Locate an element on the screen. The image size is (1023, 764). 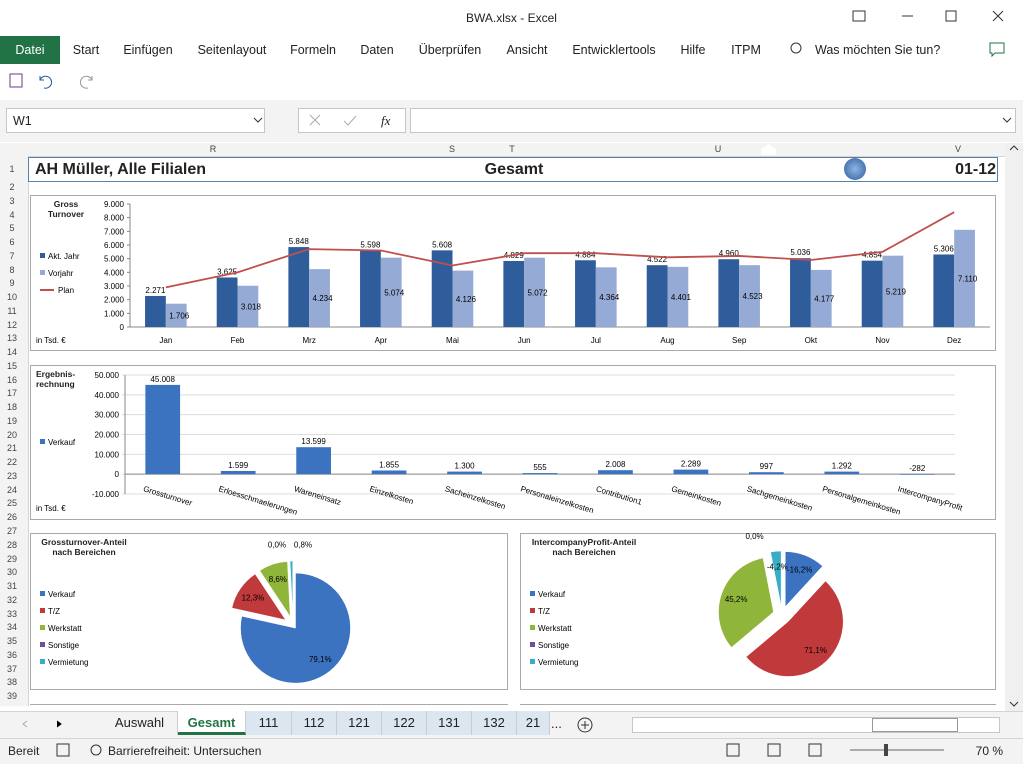
ribbon-tab: Datei is located at coordinates (30, 50).